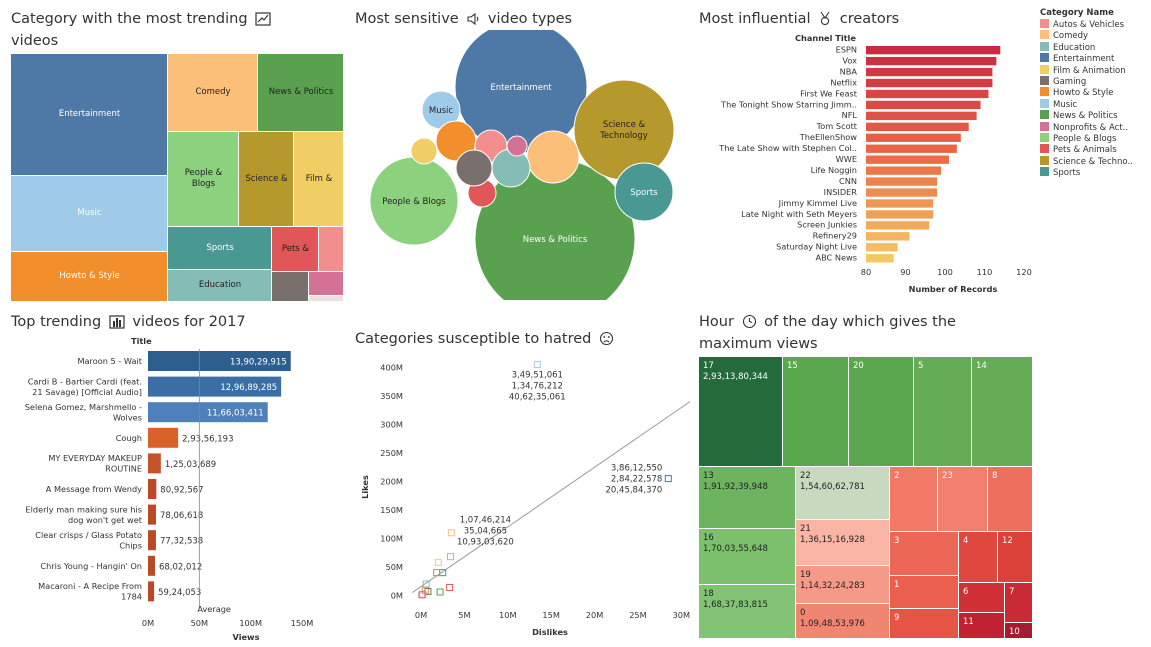 The width and height of the screenshot is (1151, 647). Describe the element at coordinates (1077, 13) in the screenshot. I see `legend-title: Category Name` at that location.